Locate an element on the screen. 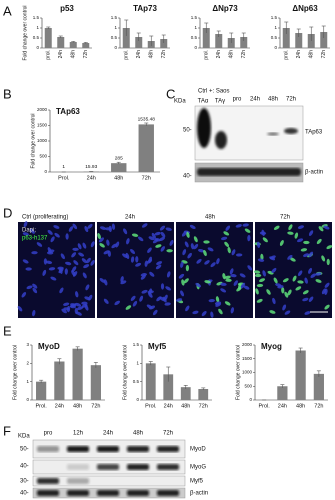 This screenshot has width=335, height=500. value-label: 1 is located at coordinates (63, 167).